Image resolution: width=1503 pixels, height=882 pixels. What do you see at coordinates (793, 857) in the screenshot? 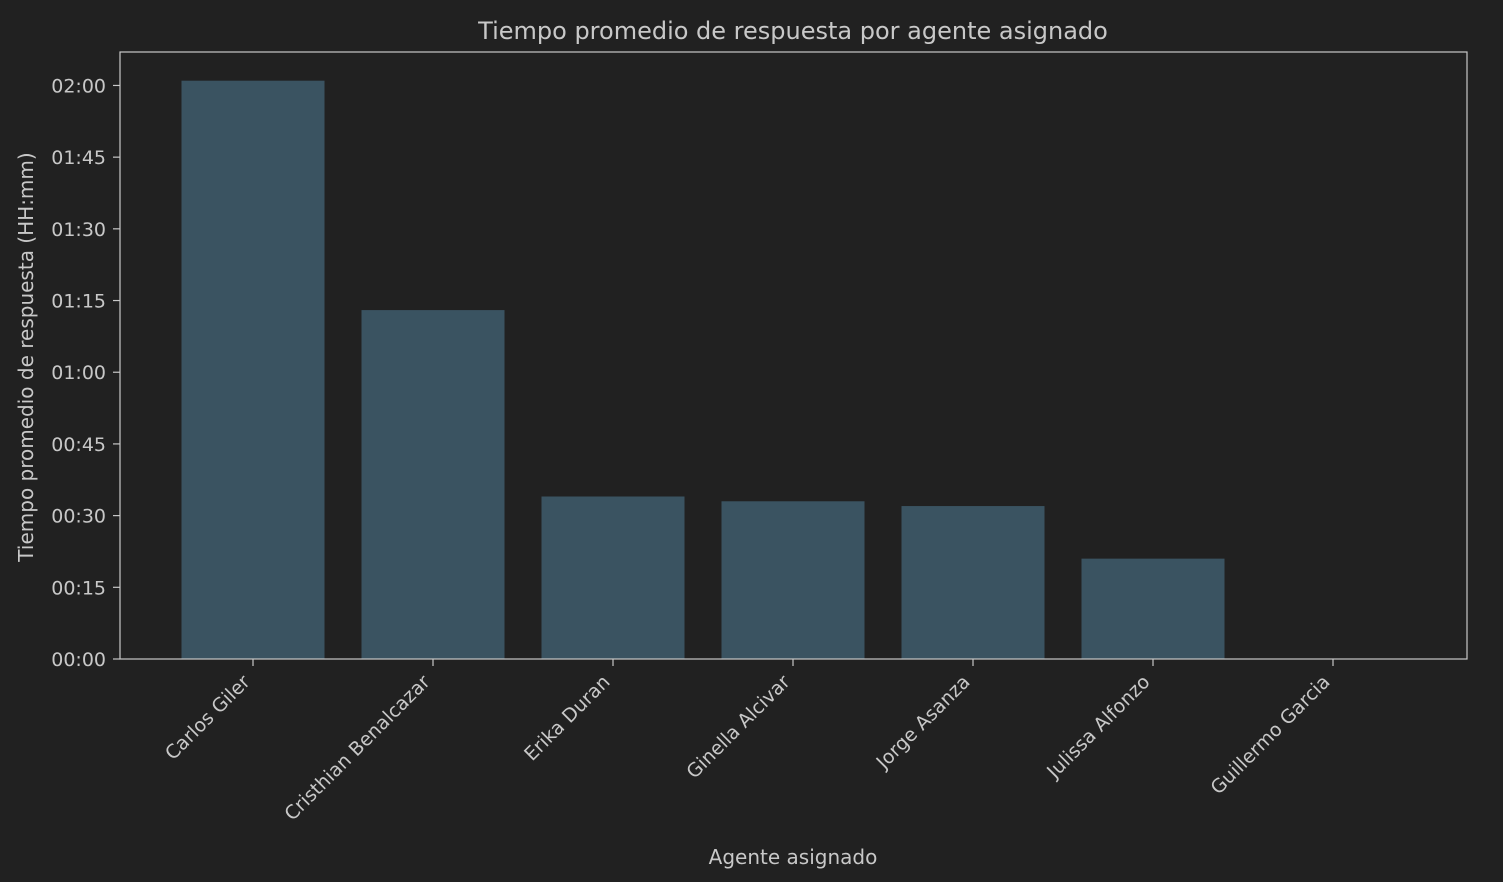
I see `x-axis-label: Agente asignado` at bounding box center [793, 857].